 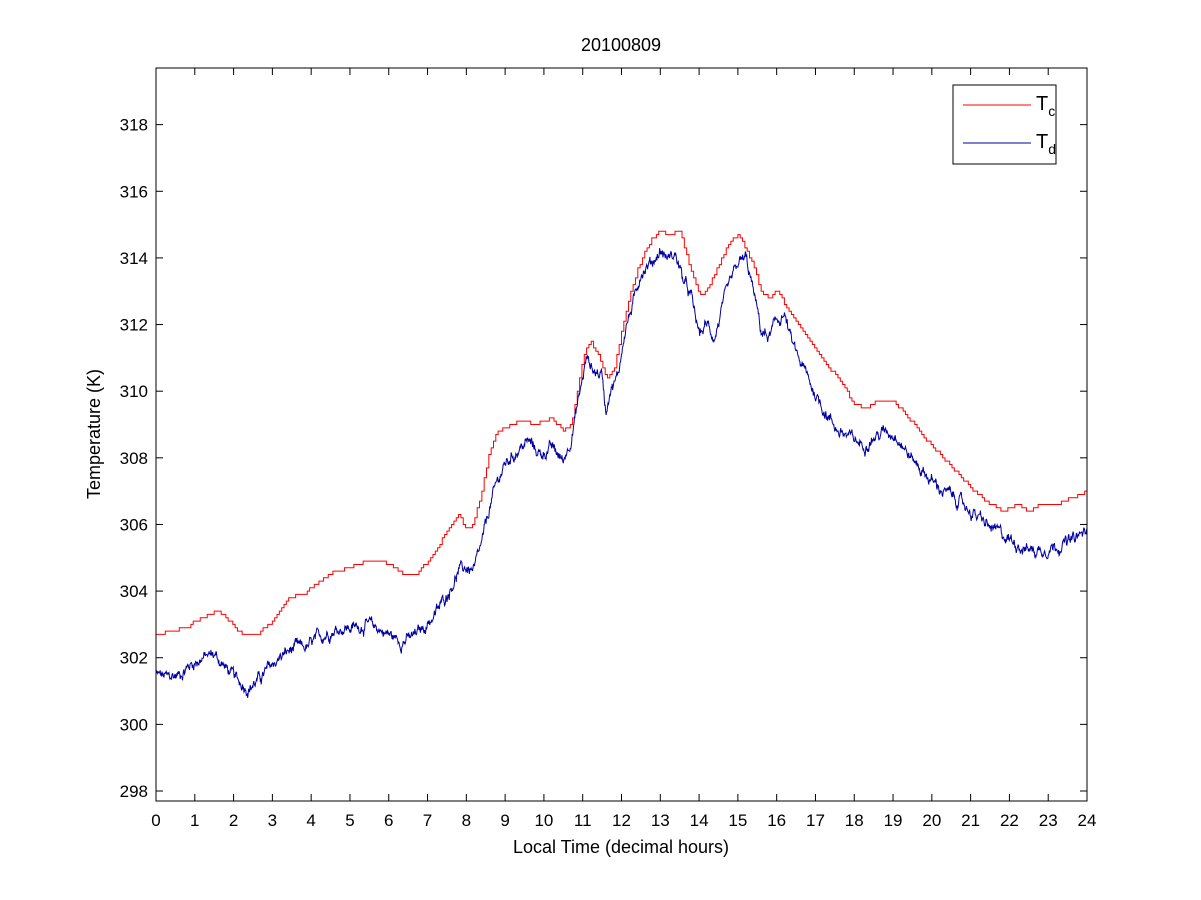 What do you see at coordinates (621, 847) in the screenshot?
I see `x-axis-label: Local Time (decimal hours)` at bounding box center [621, 847].